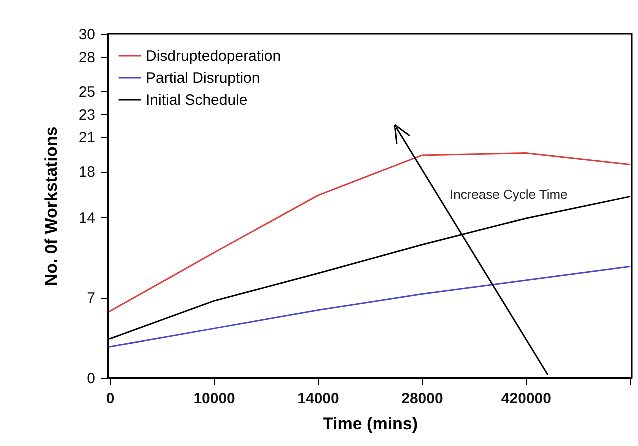 This screenshot has height=446, width=638. Describe the element at coordinates (87, 218) in the screenshot. I see `y-tick-label: 14` at that location.